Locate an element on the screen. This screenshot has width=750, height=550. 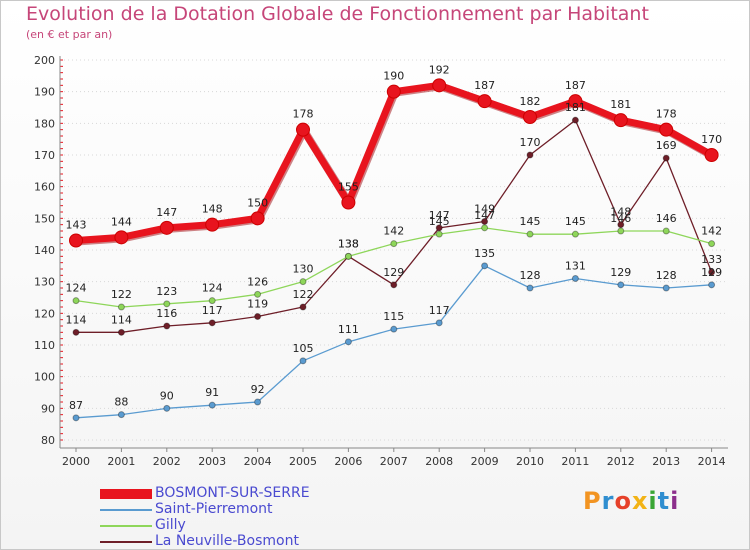
data-label: 114 is located at coordinates (76, 319).